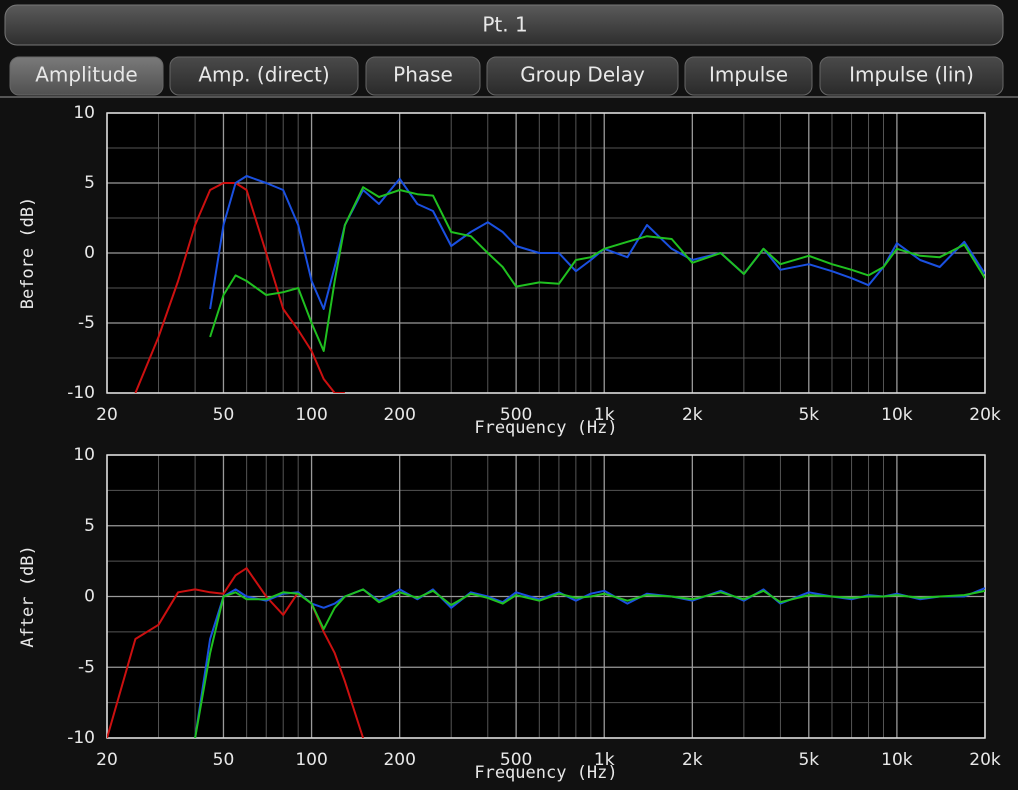 The width and height of the screenshot is (1018, 790). I want to click on tab-label: Phase, so click(423, 75).